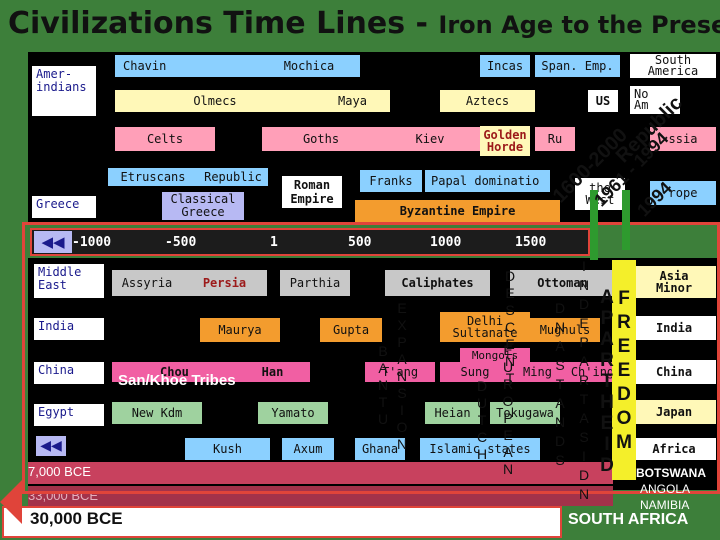 The width and height of the screenshot is (720, 540). I want to click on goths-bar: Goths, so click(321, 139).